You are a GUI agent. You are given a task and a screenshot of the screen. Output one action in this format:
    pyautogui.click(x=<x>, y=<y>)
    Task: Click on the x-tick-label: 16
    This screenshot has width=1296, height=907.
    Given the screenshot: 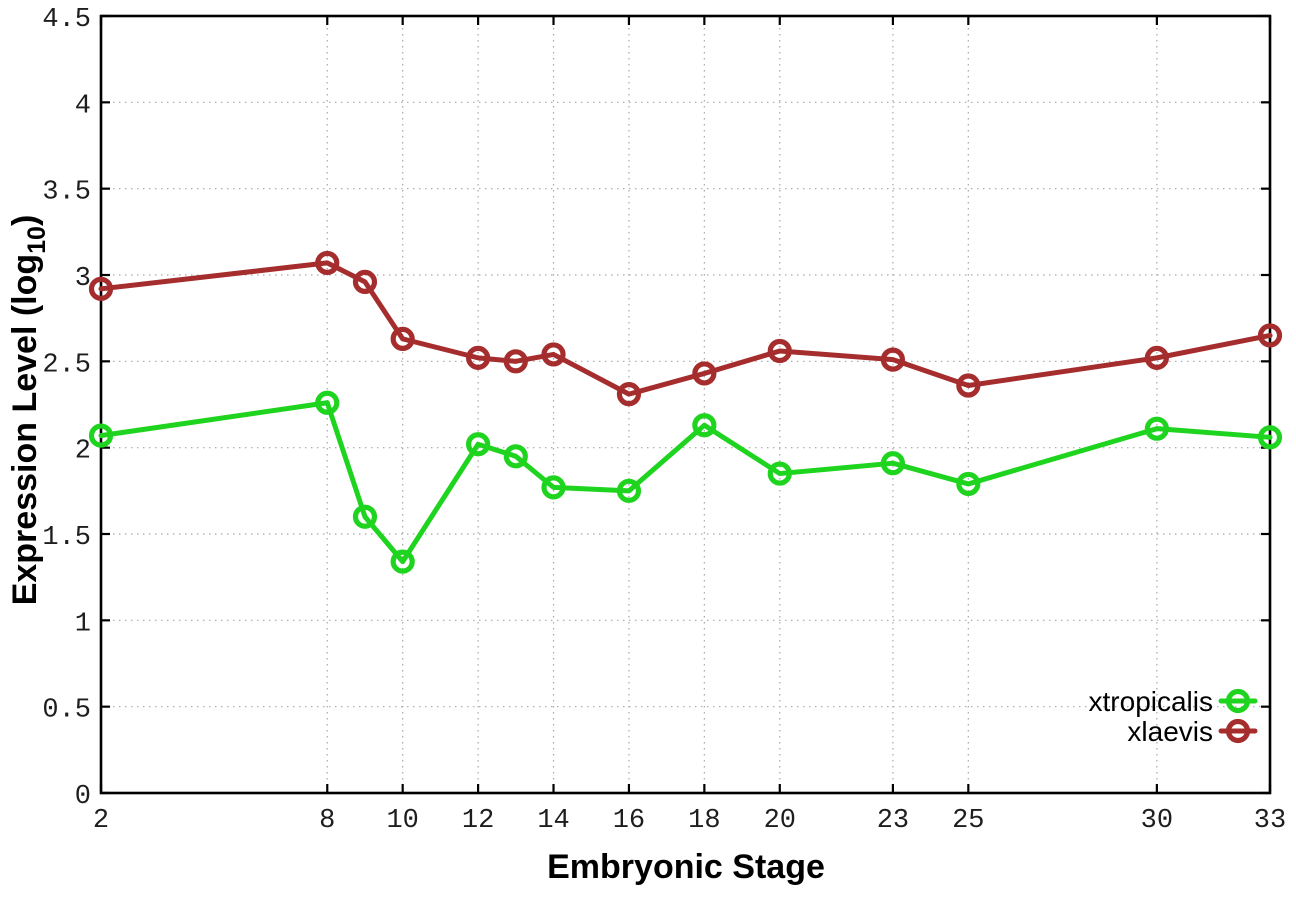 What is the action you would take?
    pyautogui.click(x=629, y=821)
    